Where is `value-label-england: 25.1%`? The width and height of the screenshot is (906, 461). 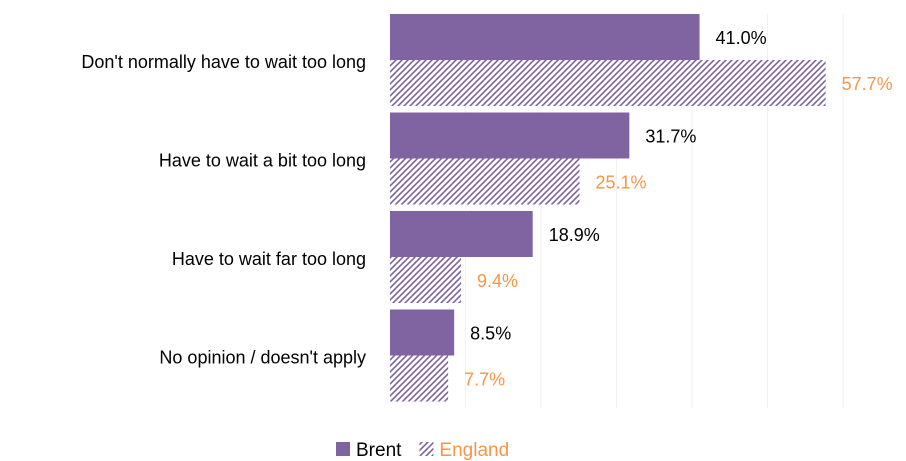
value-label-england: 25.1% is located at coordinates (621, 183).